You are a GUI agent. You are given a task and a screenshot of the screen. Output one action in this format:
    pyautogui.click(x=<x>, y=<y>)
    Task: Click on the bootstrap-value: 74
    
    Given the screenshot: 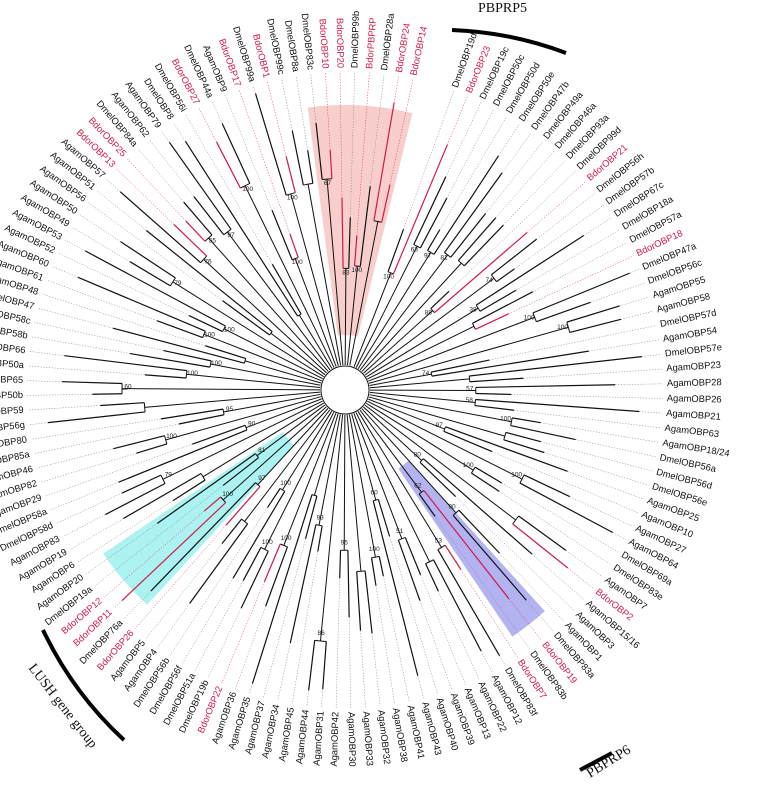 What is the action you would take?
    pyautogui.click(x=490, y=280)
    